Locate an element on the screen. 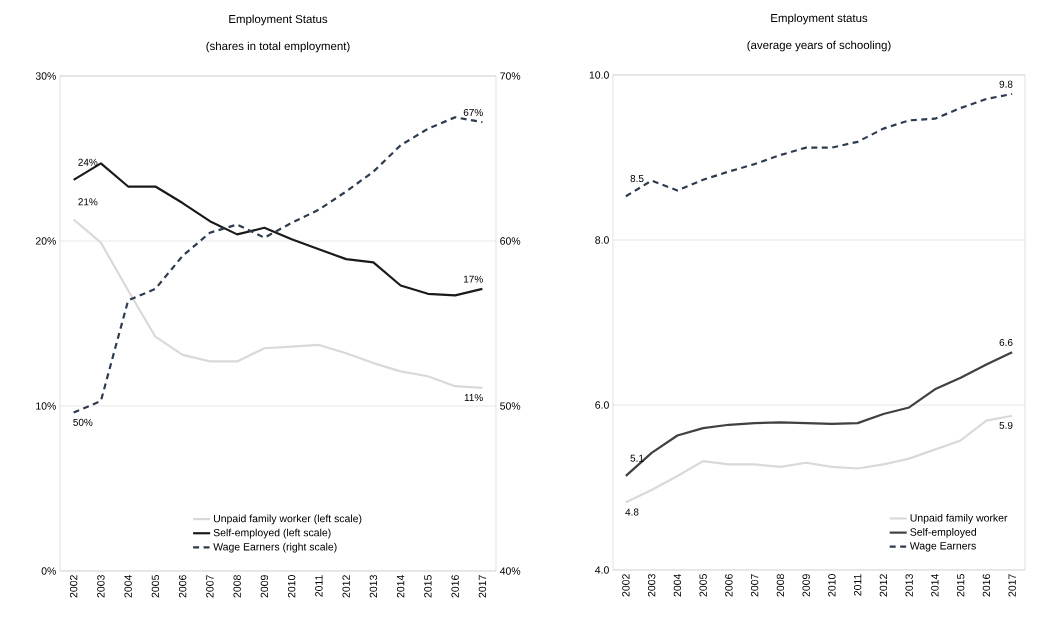  legend-label: Unpaid family worker is located at coordinates (959, 518).